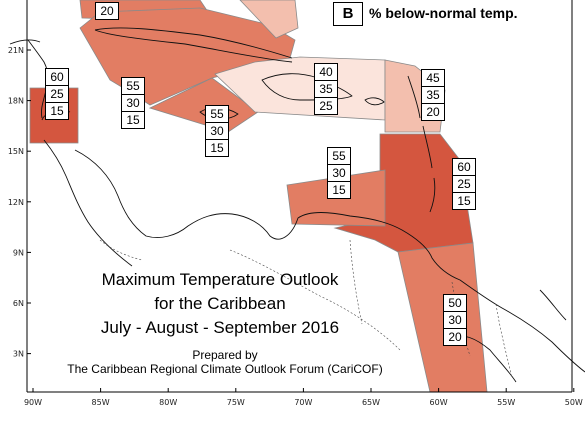  What do you see at coordinates (439, 402) in the screenshot?
I see `longitude-tick-label: 60W` at bounding box center [439, 402].